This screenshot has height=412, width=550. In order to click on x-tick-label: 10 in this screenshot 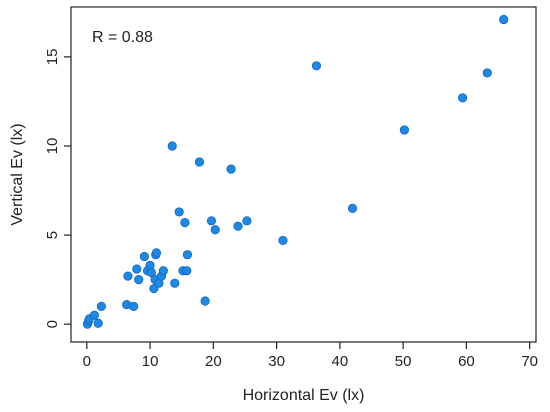, I will do `click(150, 361)`.